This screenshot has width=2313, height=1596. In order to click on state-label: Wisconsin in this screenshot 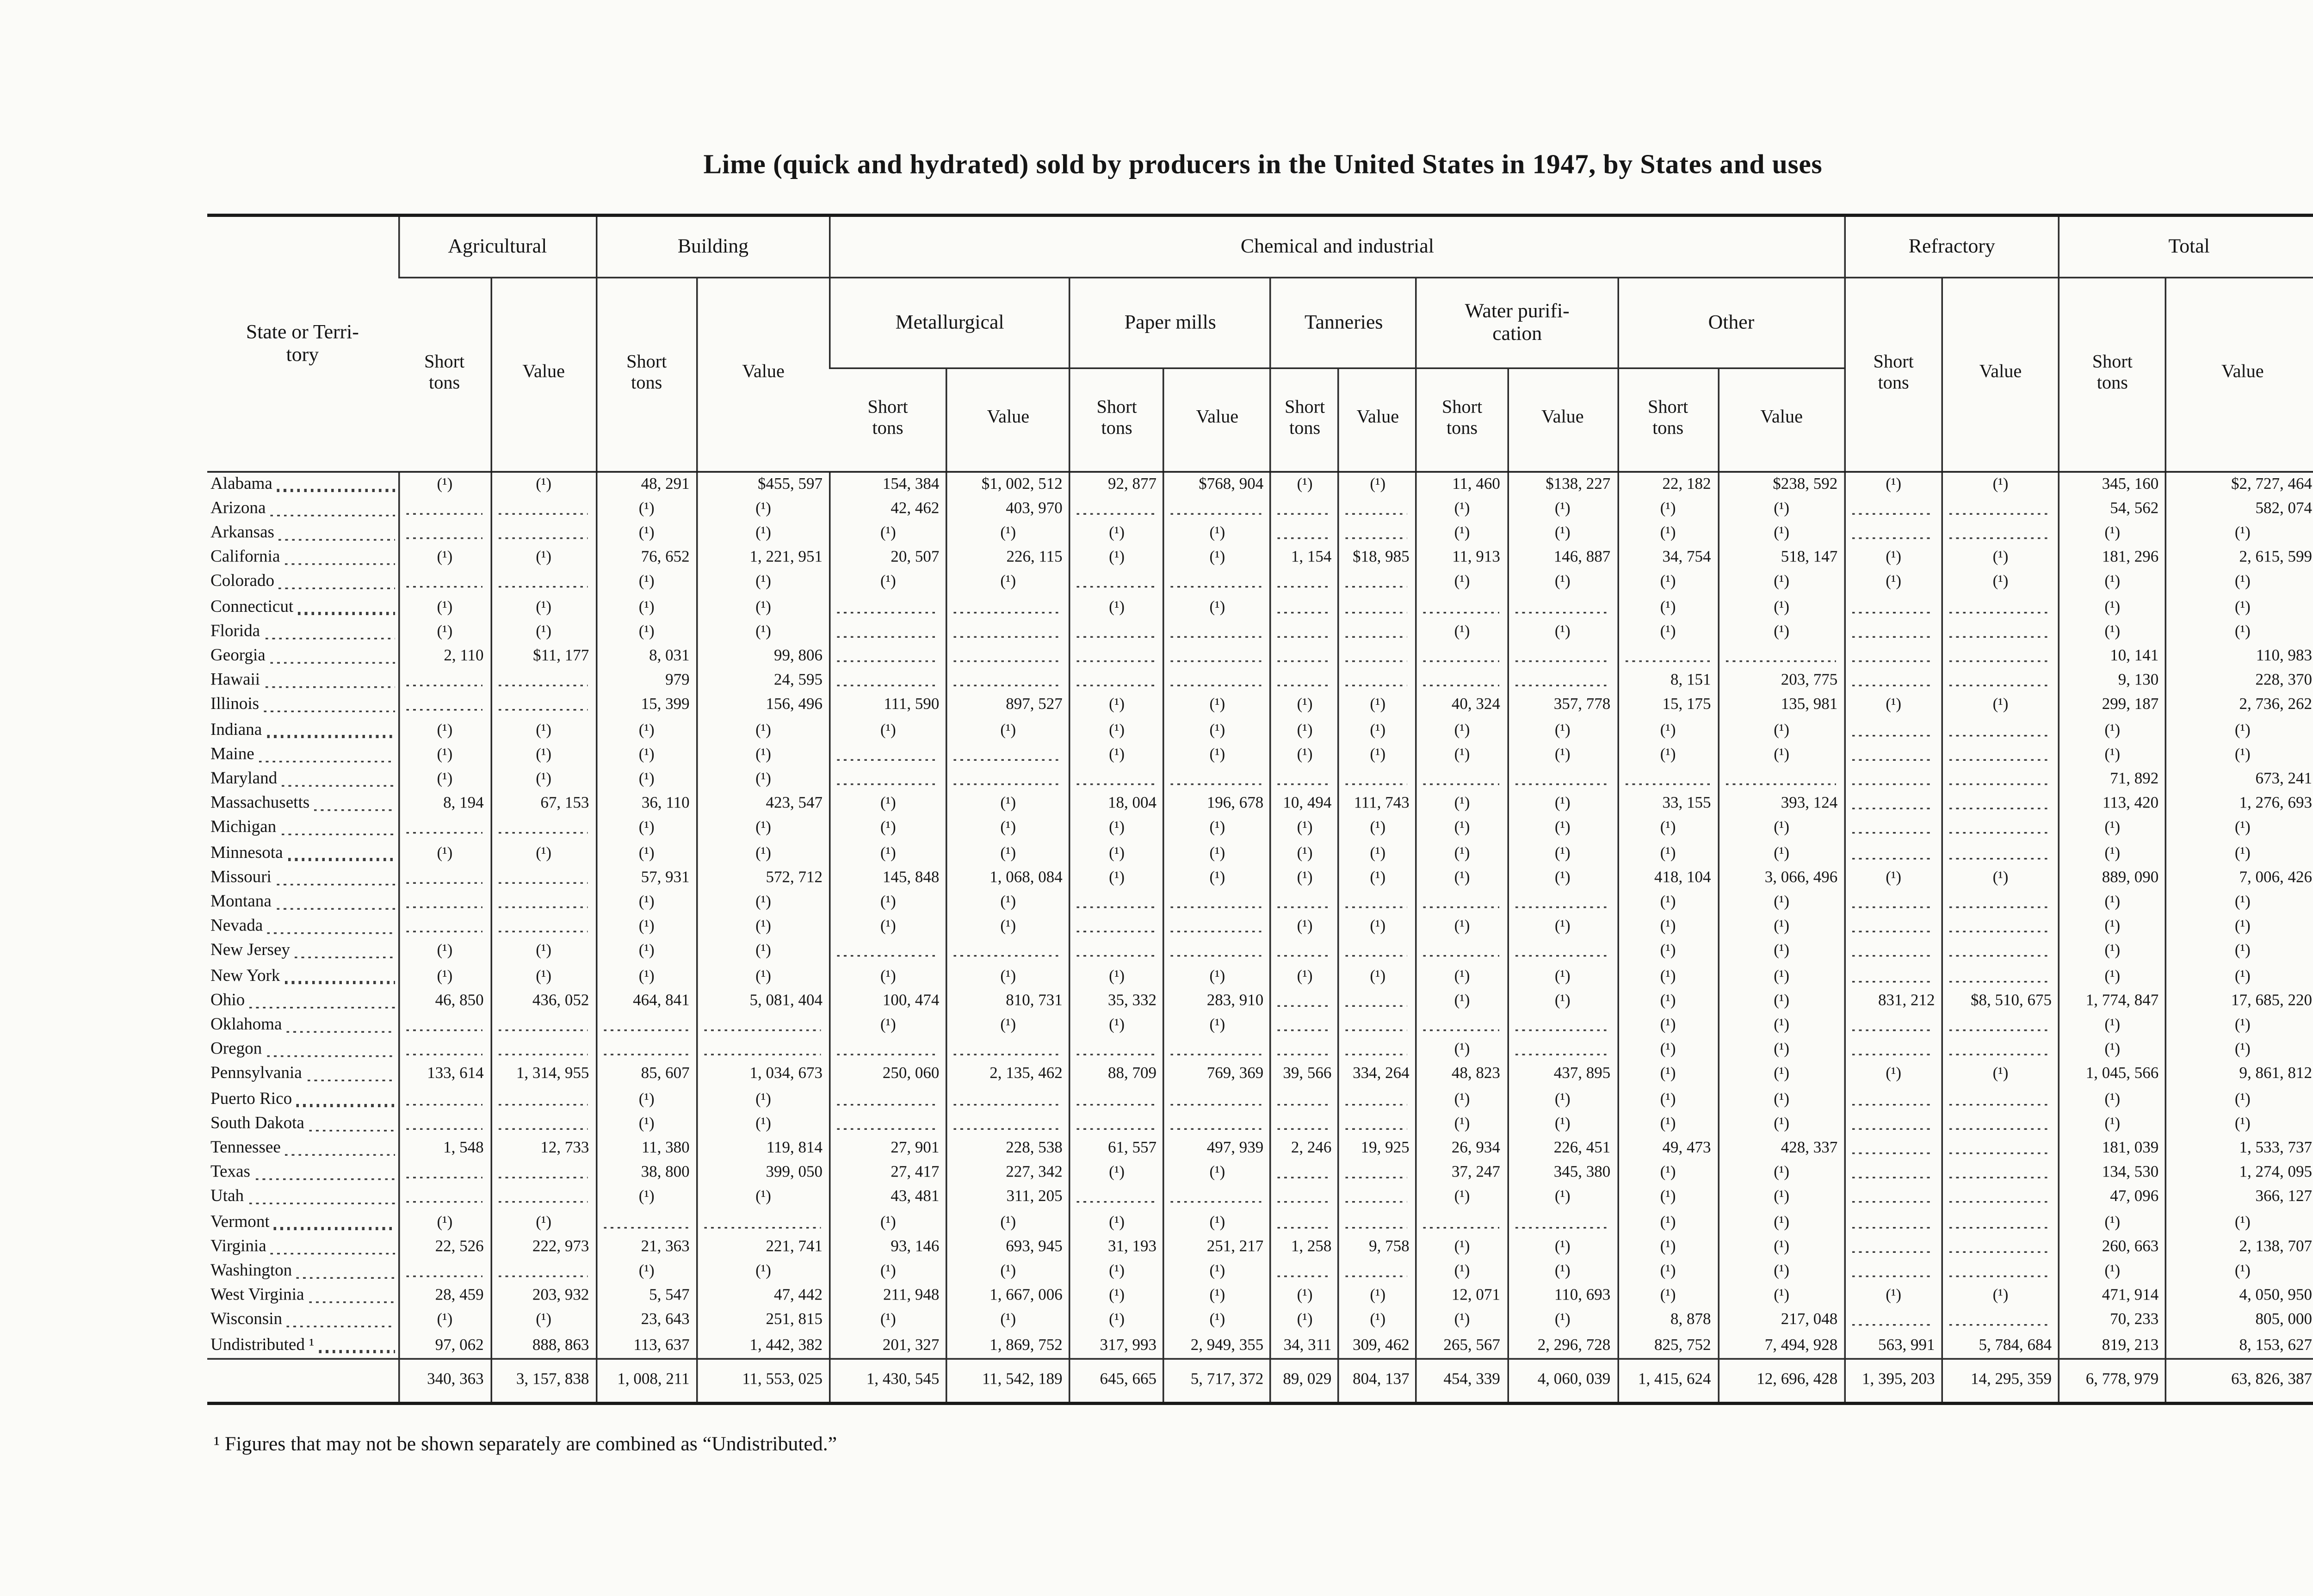, I will do `click(246, 1321)`.